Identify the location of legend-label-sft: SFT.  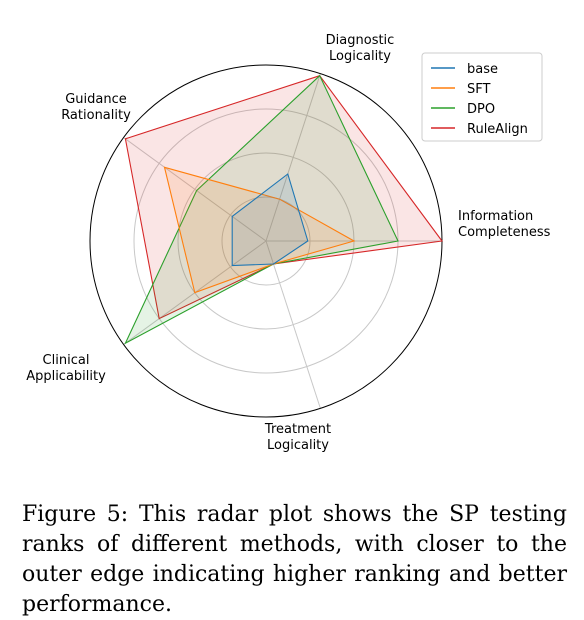
(479, 89).